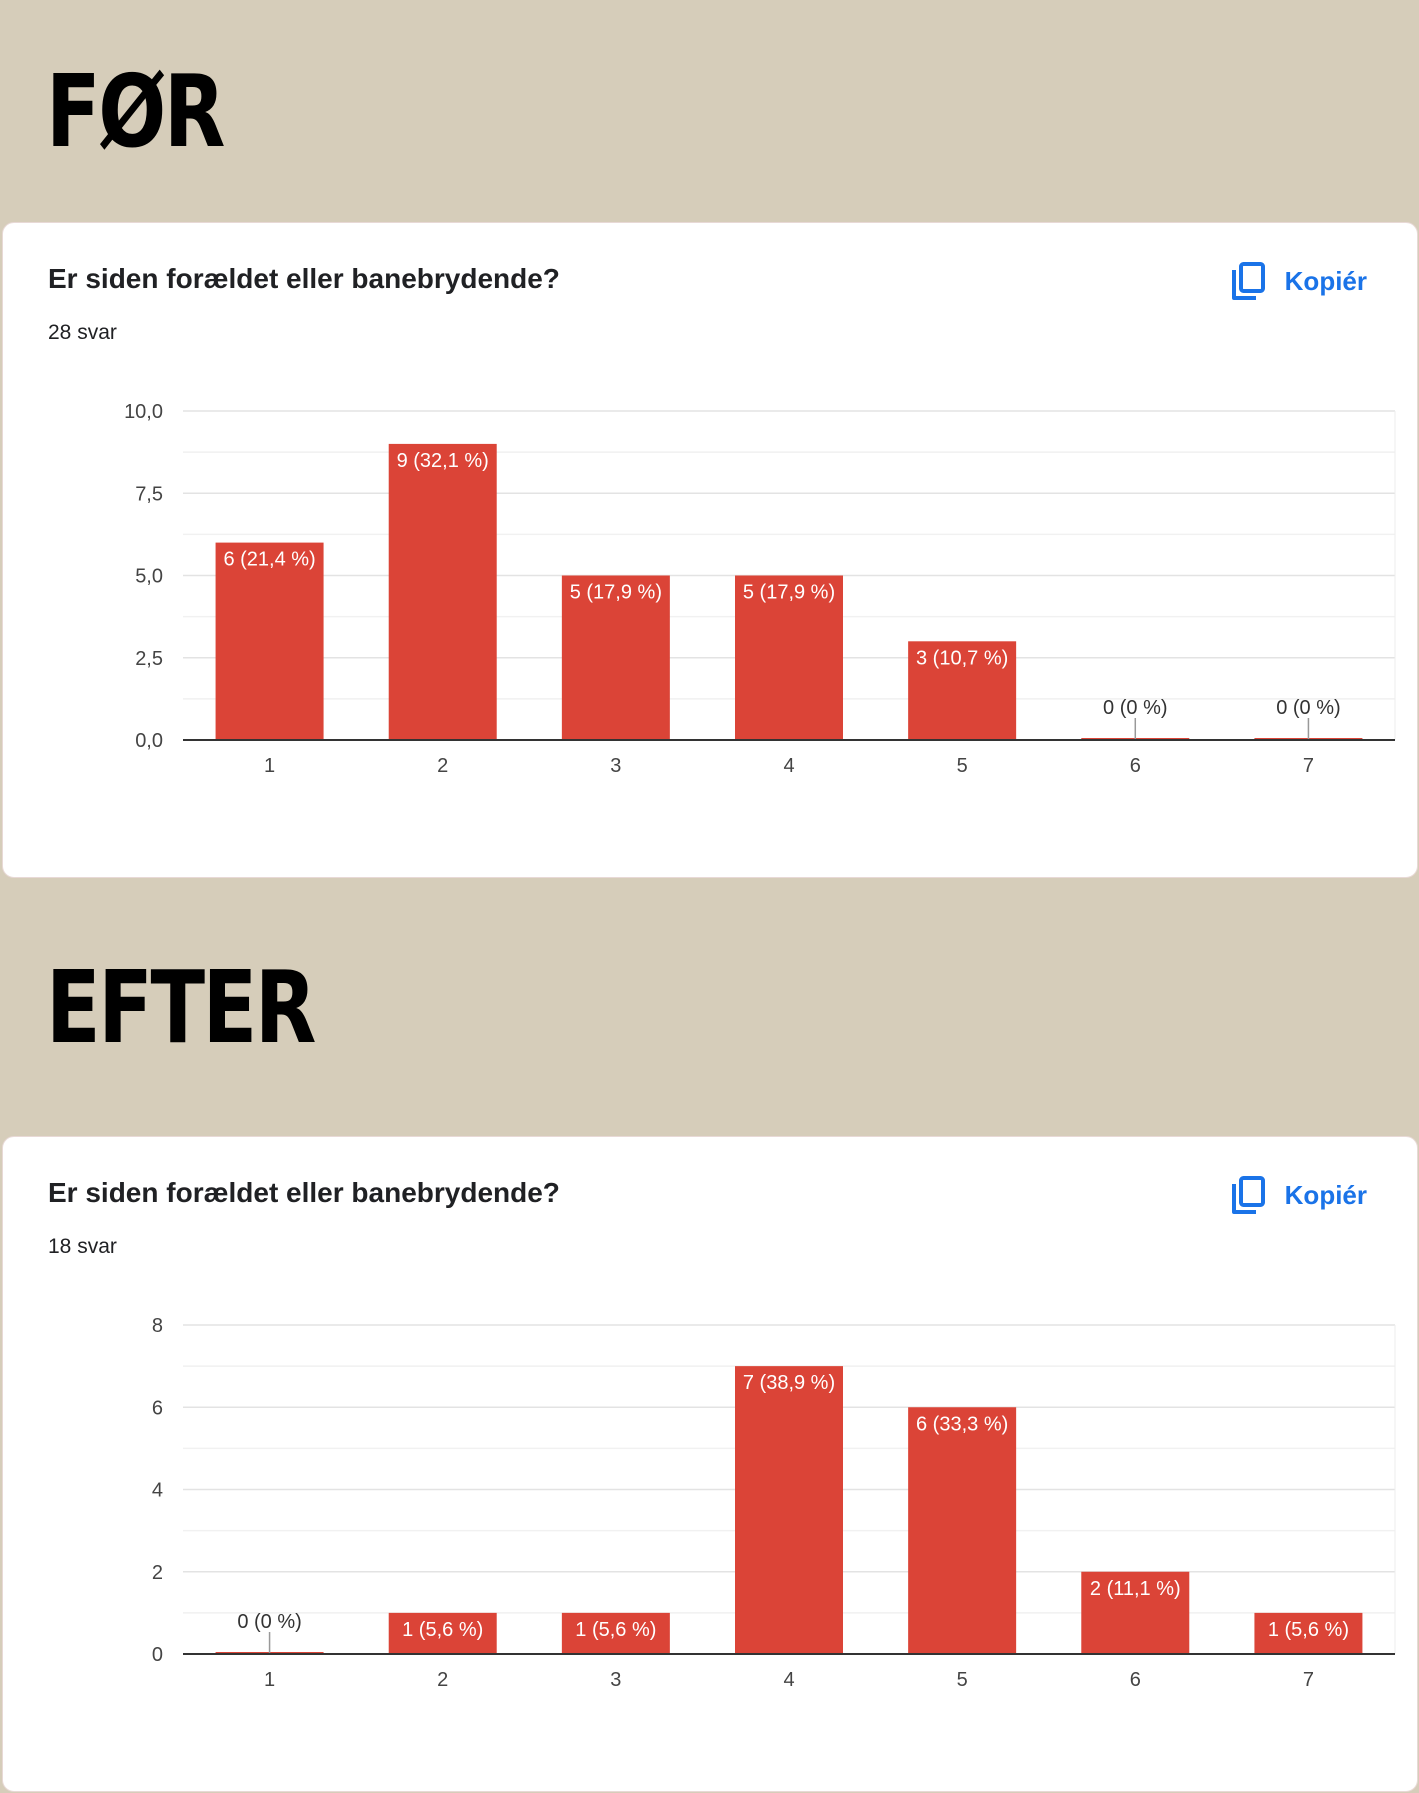 This screenshot has height=1793, width=1419. What do you see at coordinates (962, 658) in the screenshot?
I see `bar-value-label: 3 (10,7 %)` at bounding box center [962, 658].